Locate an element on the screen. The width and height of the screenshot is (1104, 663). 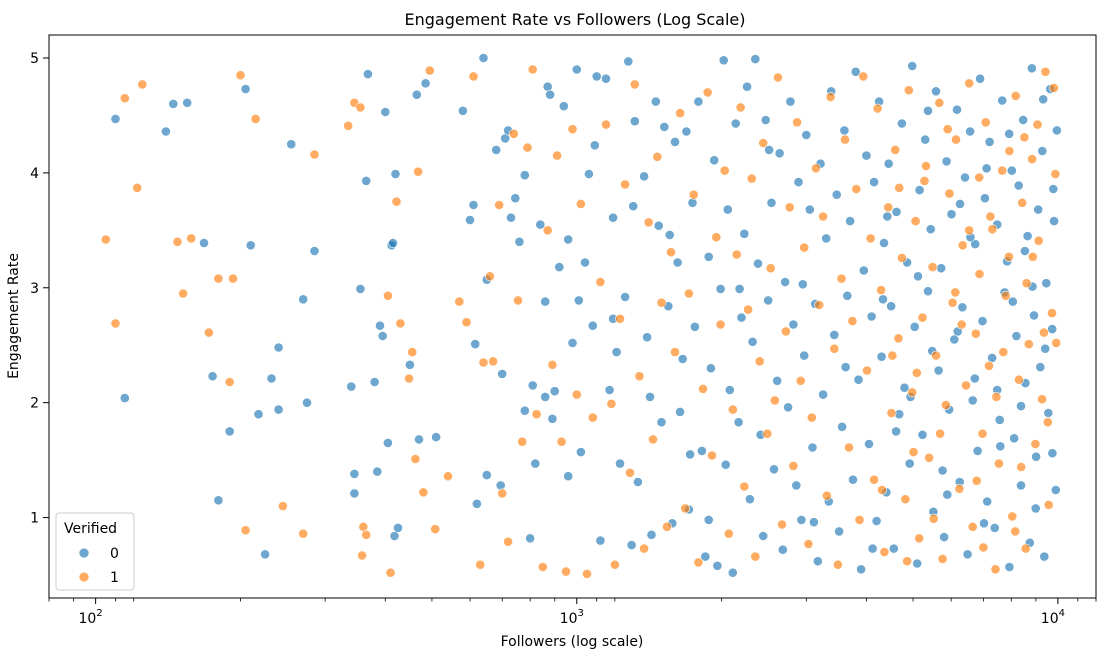
legend-box is located at coordinates (95, 551).